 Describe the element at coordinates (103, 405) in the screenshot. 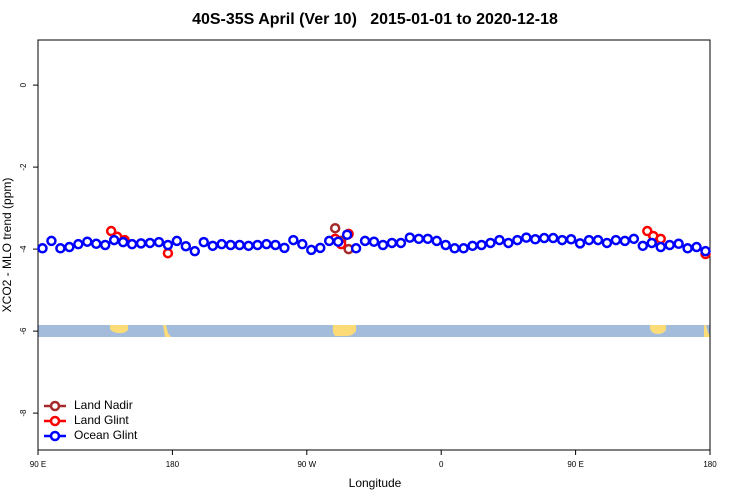

I see `legend-label: Land Nadir` at that location.